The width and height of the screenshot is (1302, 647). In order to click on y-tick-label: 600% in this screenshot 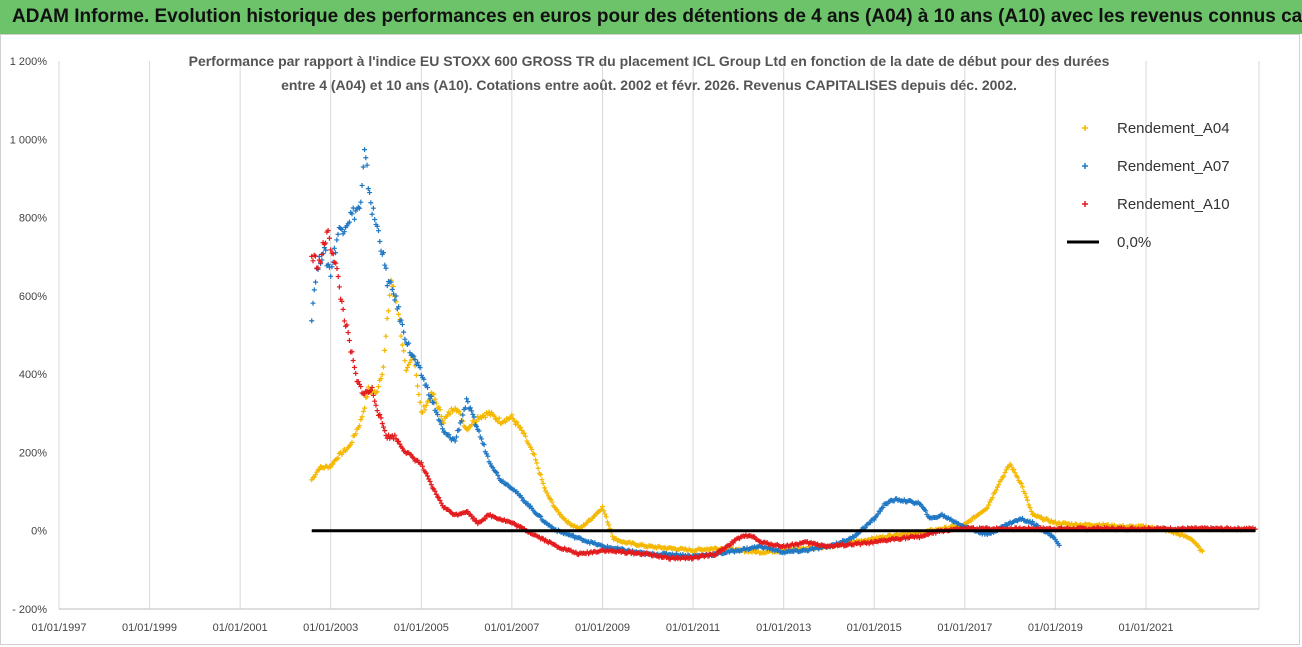, I will do `click(33, 297)`.